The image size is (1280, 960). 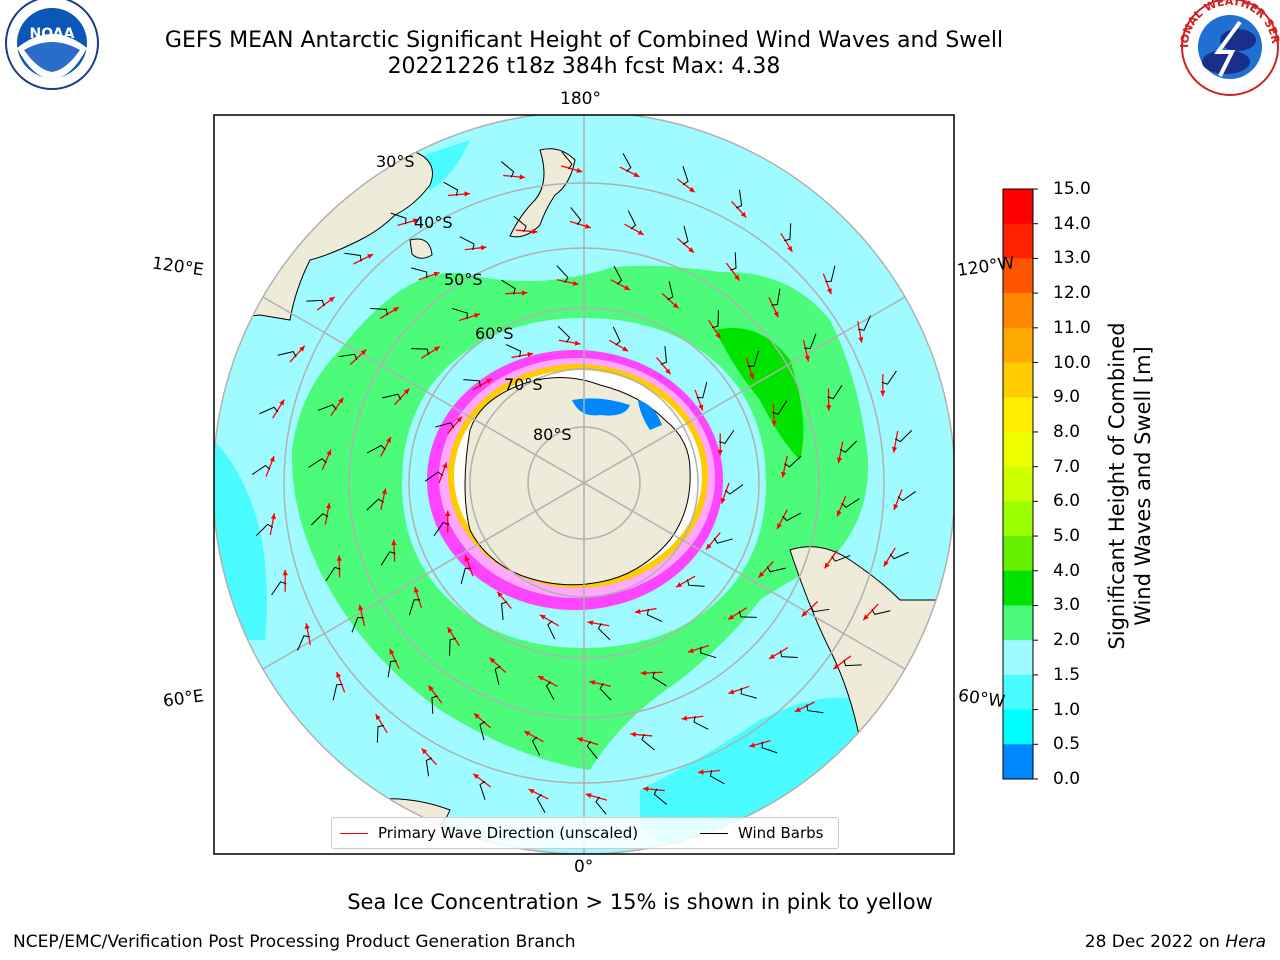 What do you see at coordinates (1072, 189) in the screenshot?
I see `colorbar-tick-label: 15.0` at bounding box center [1072, 189].